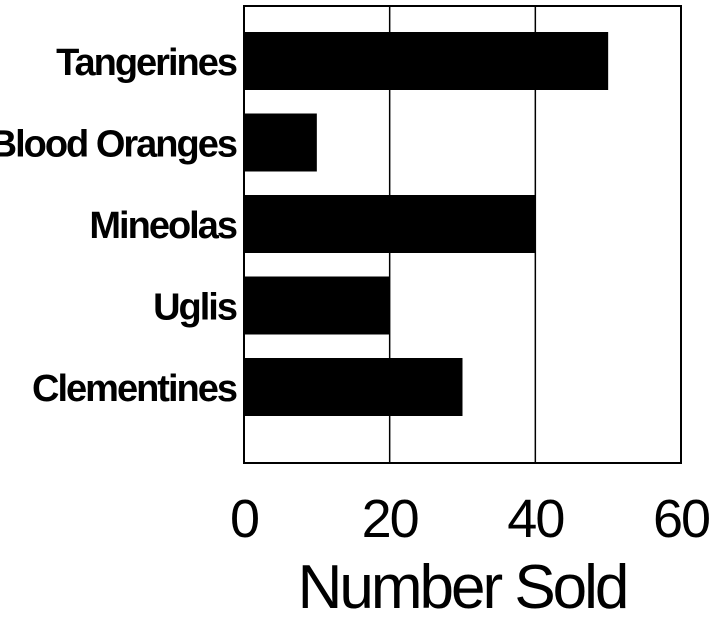 Image resolution: width=725 pixels, height=618 pixels. What do you see at coordinates (681, 519) in the screenshot?
I see `x-tick-label-60: 60` at bounding box center [681, 519].